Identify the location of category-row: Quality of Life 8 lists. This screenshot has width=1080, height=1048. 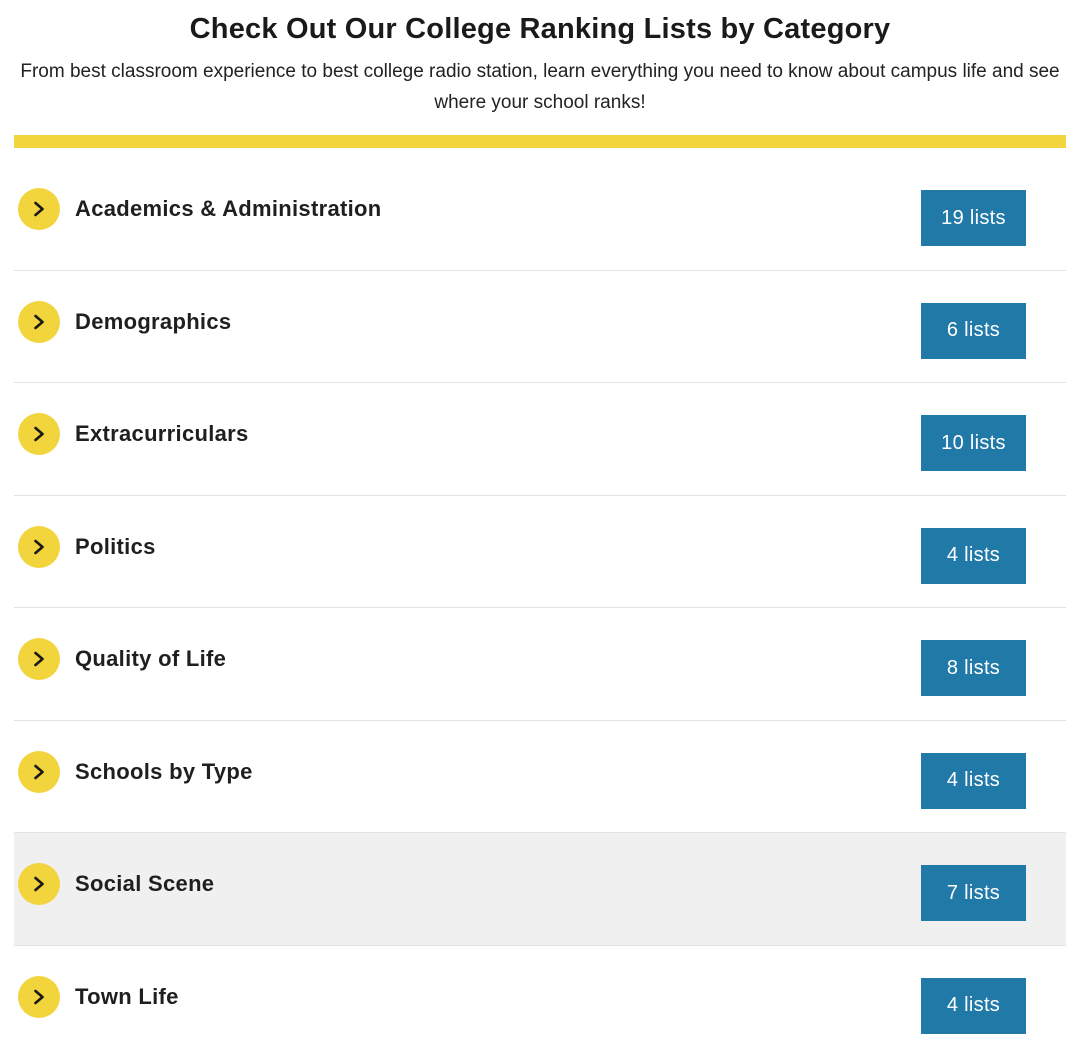
(540, 664).